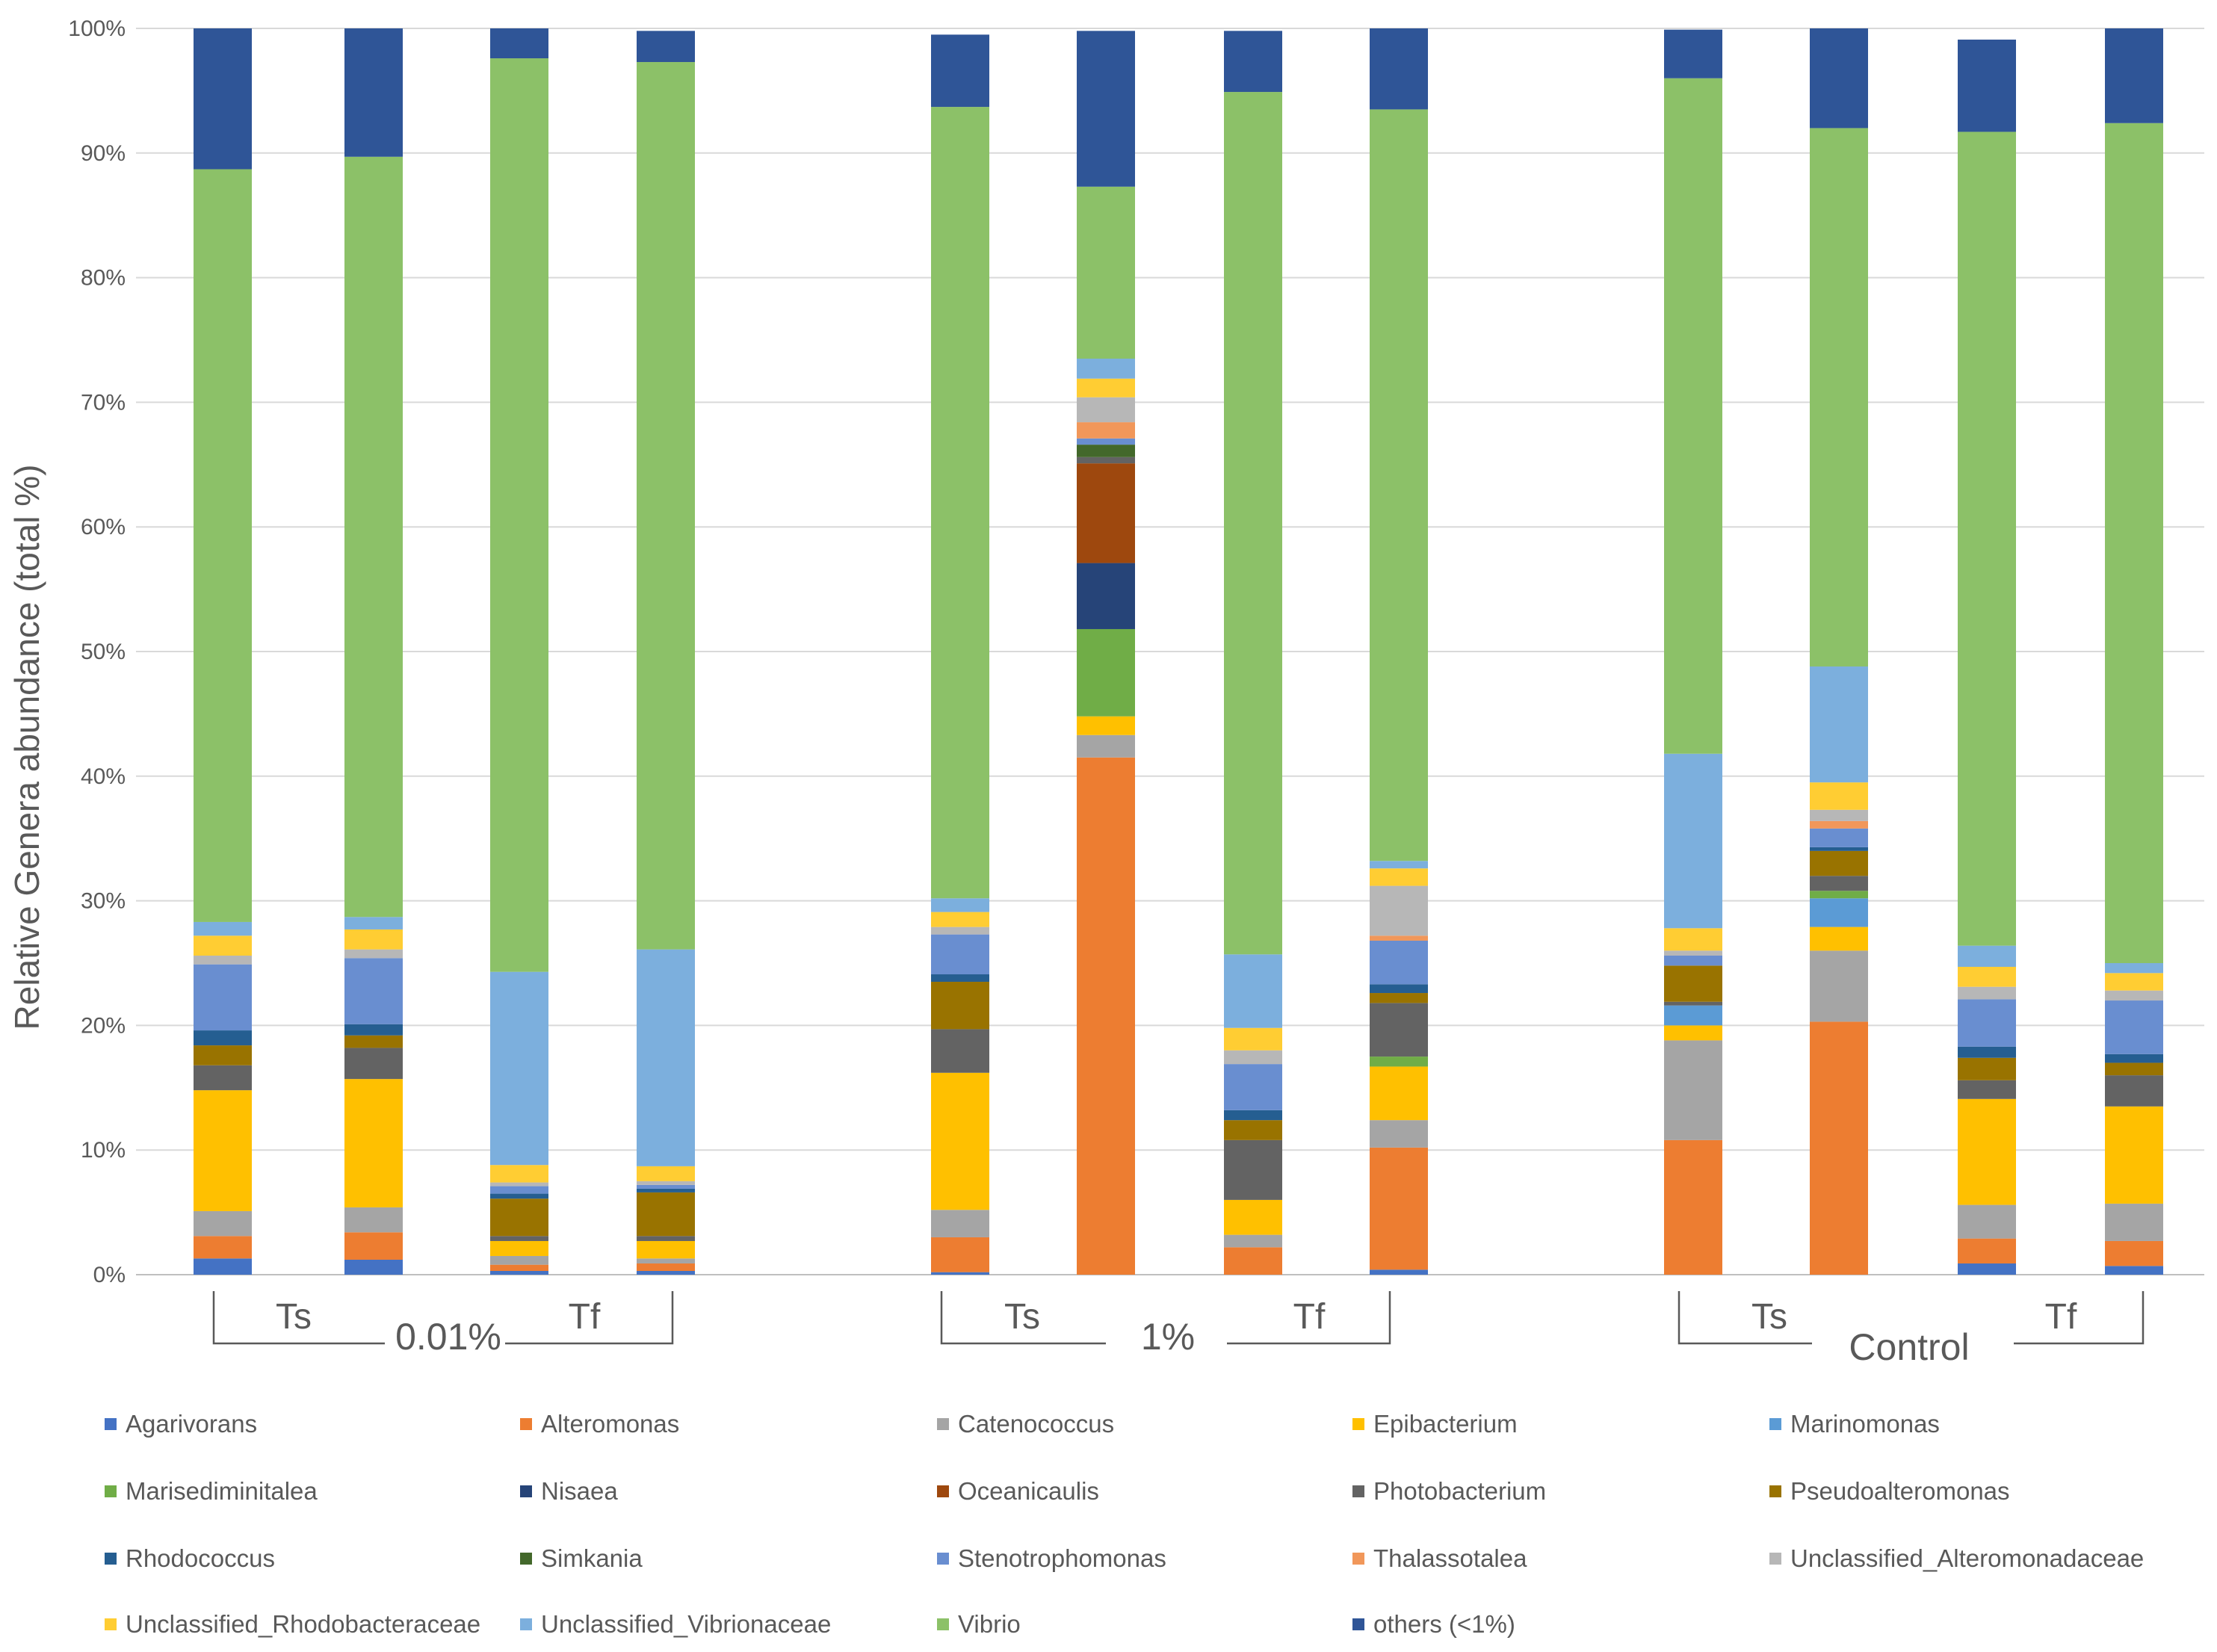  I want to click on legend-item: Marisediminitalea, so click(211, 1491).